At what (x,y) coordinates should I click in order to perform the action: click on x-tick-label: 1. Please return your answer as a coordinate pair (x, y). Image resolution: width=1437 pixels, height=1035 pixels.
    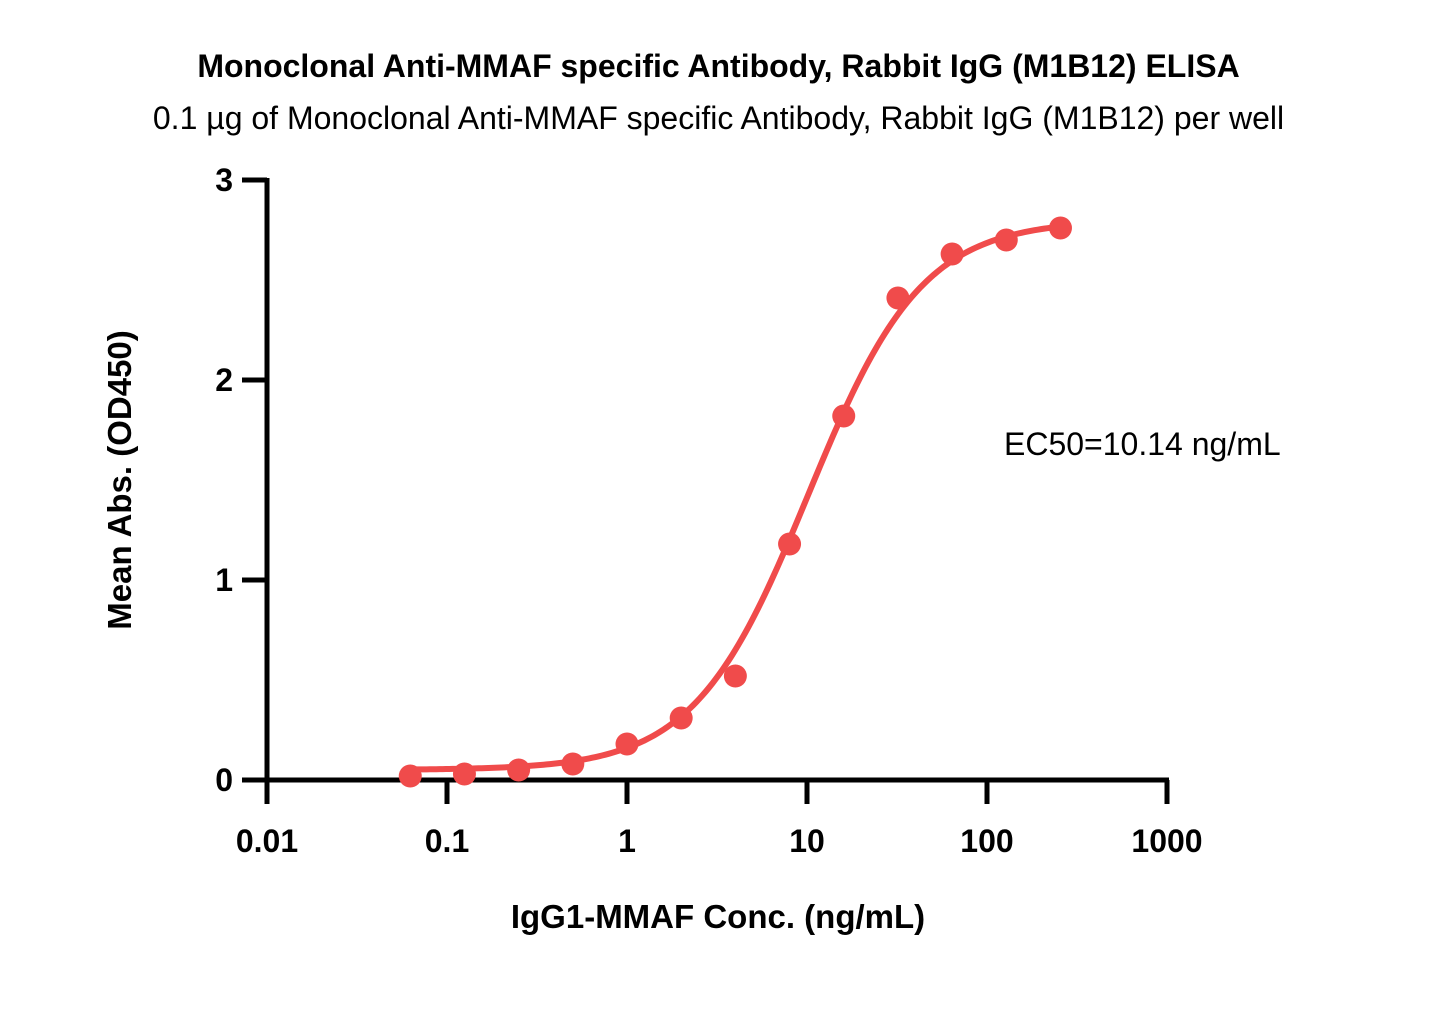
    Looking at the image, I should click on (627, 841).